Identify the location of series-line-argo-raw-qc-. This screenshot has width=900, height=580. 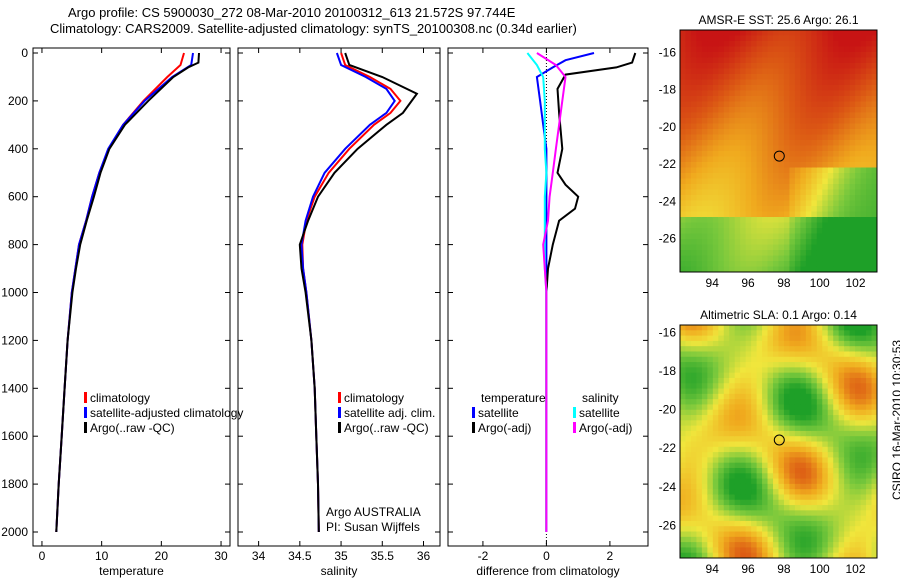
(127, 292).